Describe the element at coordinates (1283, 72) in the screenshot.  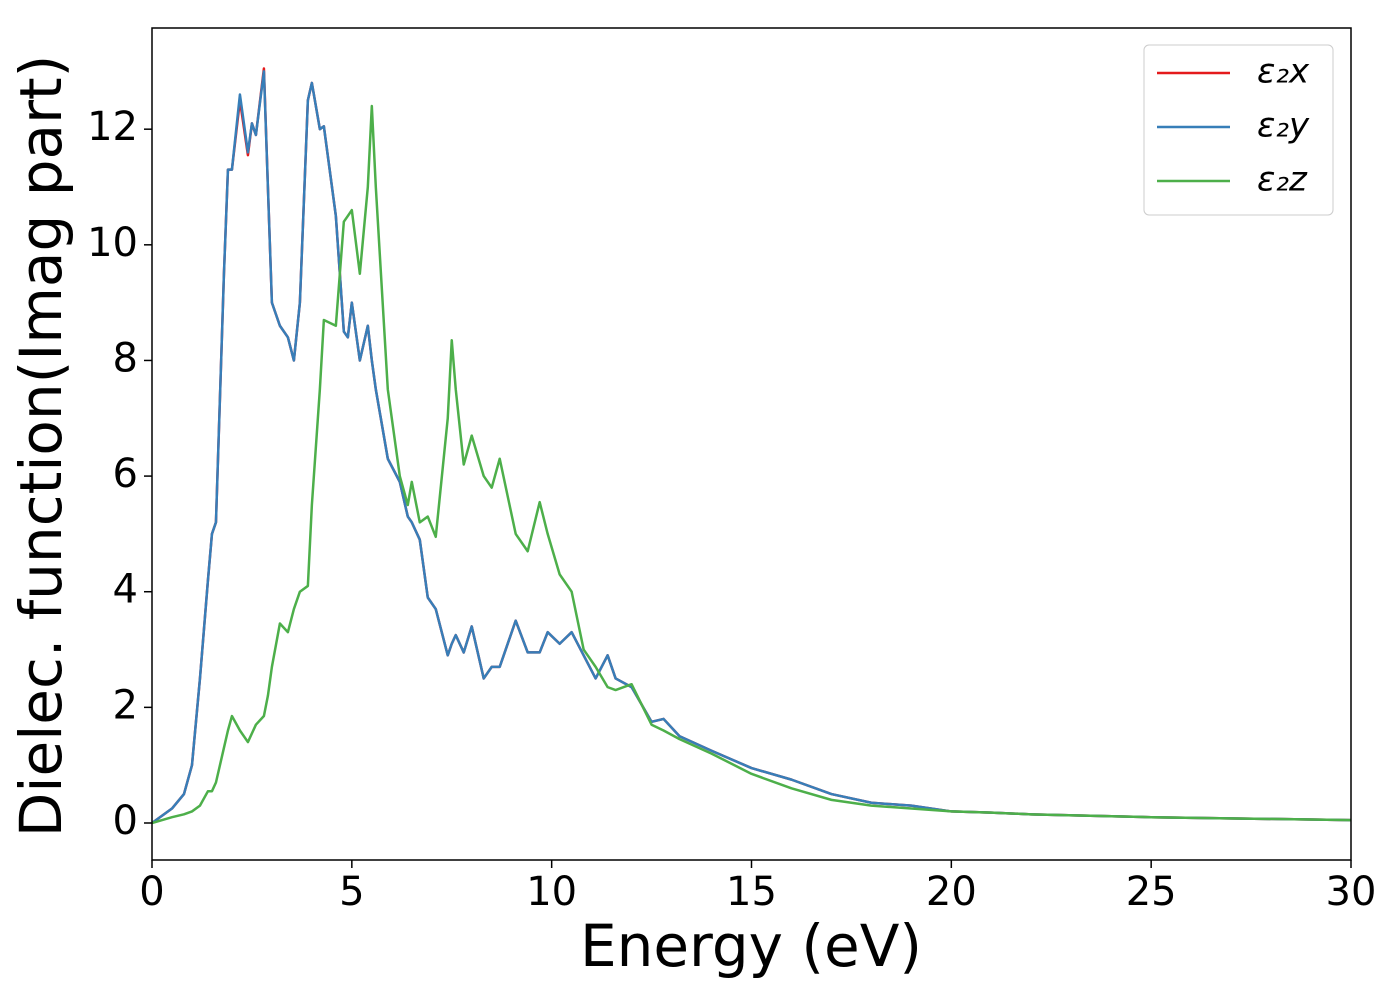
I see `legend-label: ε₂x` at that location.